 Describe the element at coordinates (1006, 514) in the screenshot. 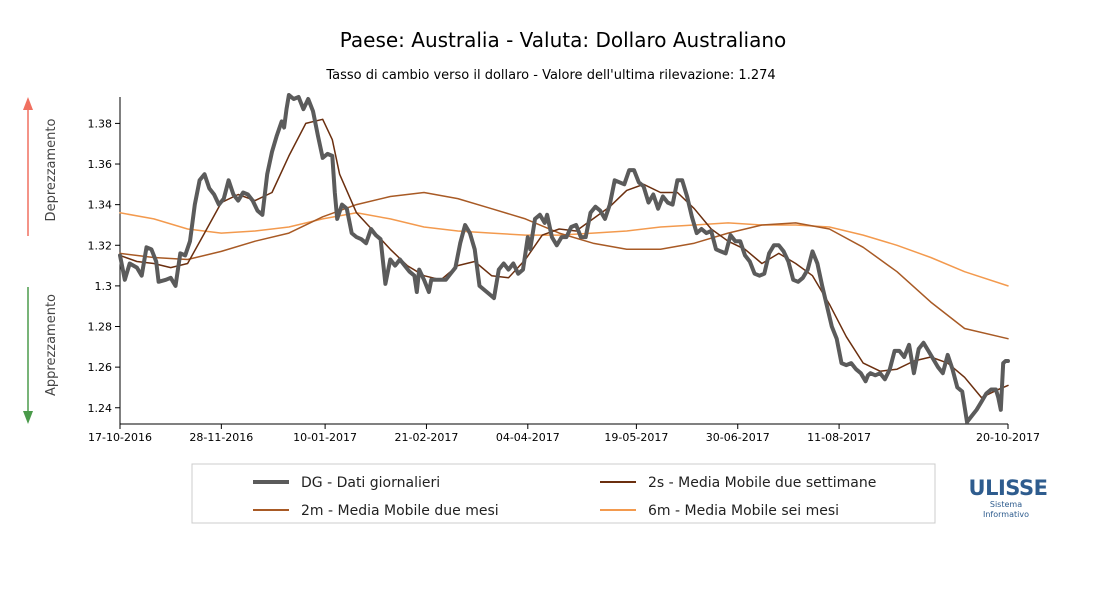

I see `logo-line2: Informativo` at that location.